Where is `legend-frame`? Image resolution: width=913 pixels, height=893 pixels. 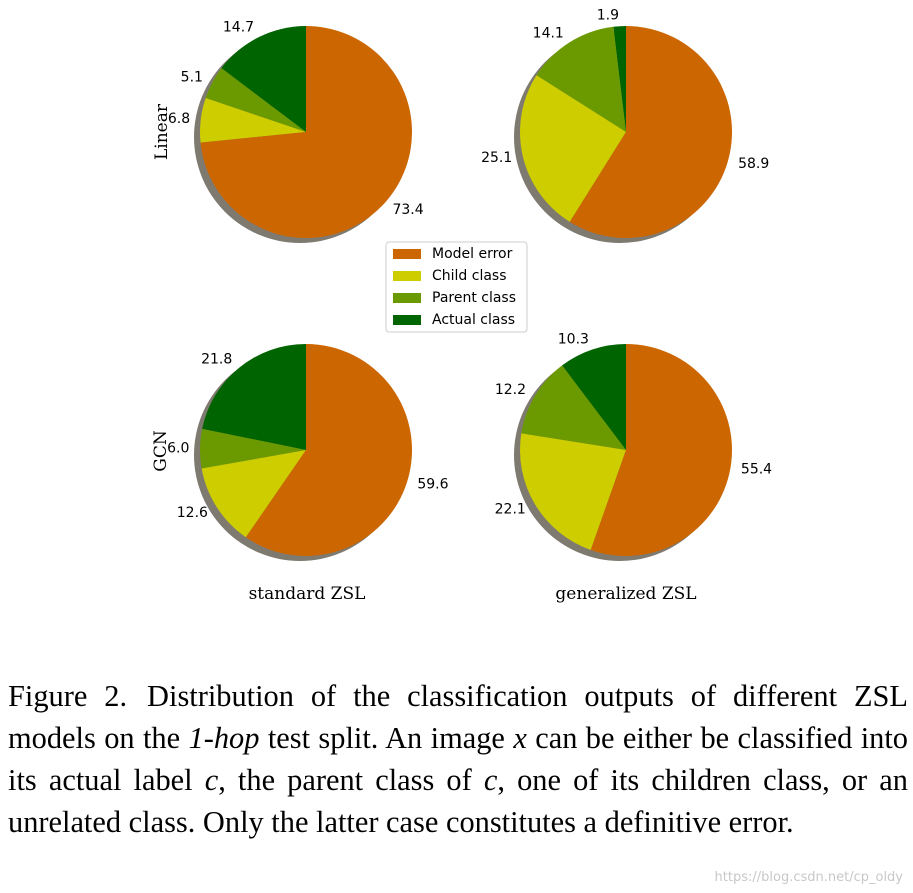 legend-frame is located at coordinates (456, 287).